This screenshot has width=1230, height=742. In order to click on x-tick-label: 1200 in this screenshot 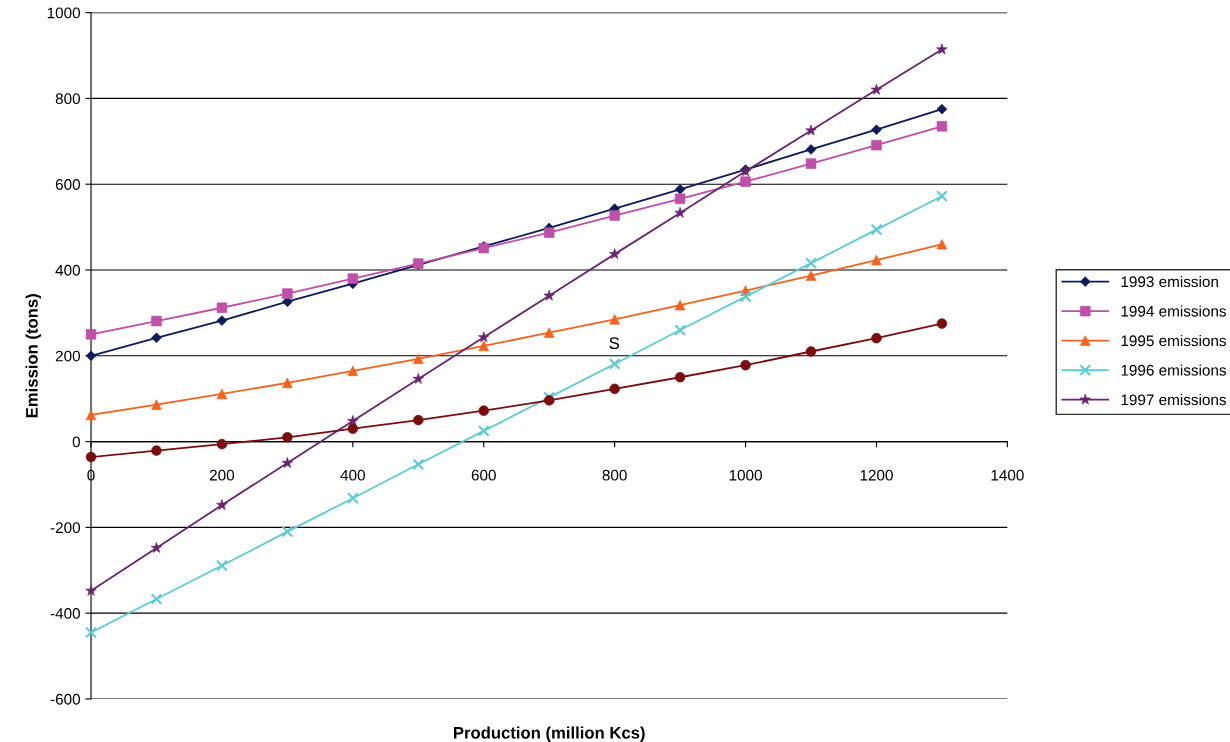, I will do `click(876, 475)`.